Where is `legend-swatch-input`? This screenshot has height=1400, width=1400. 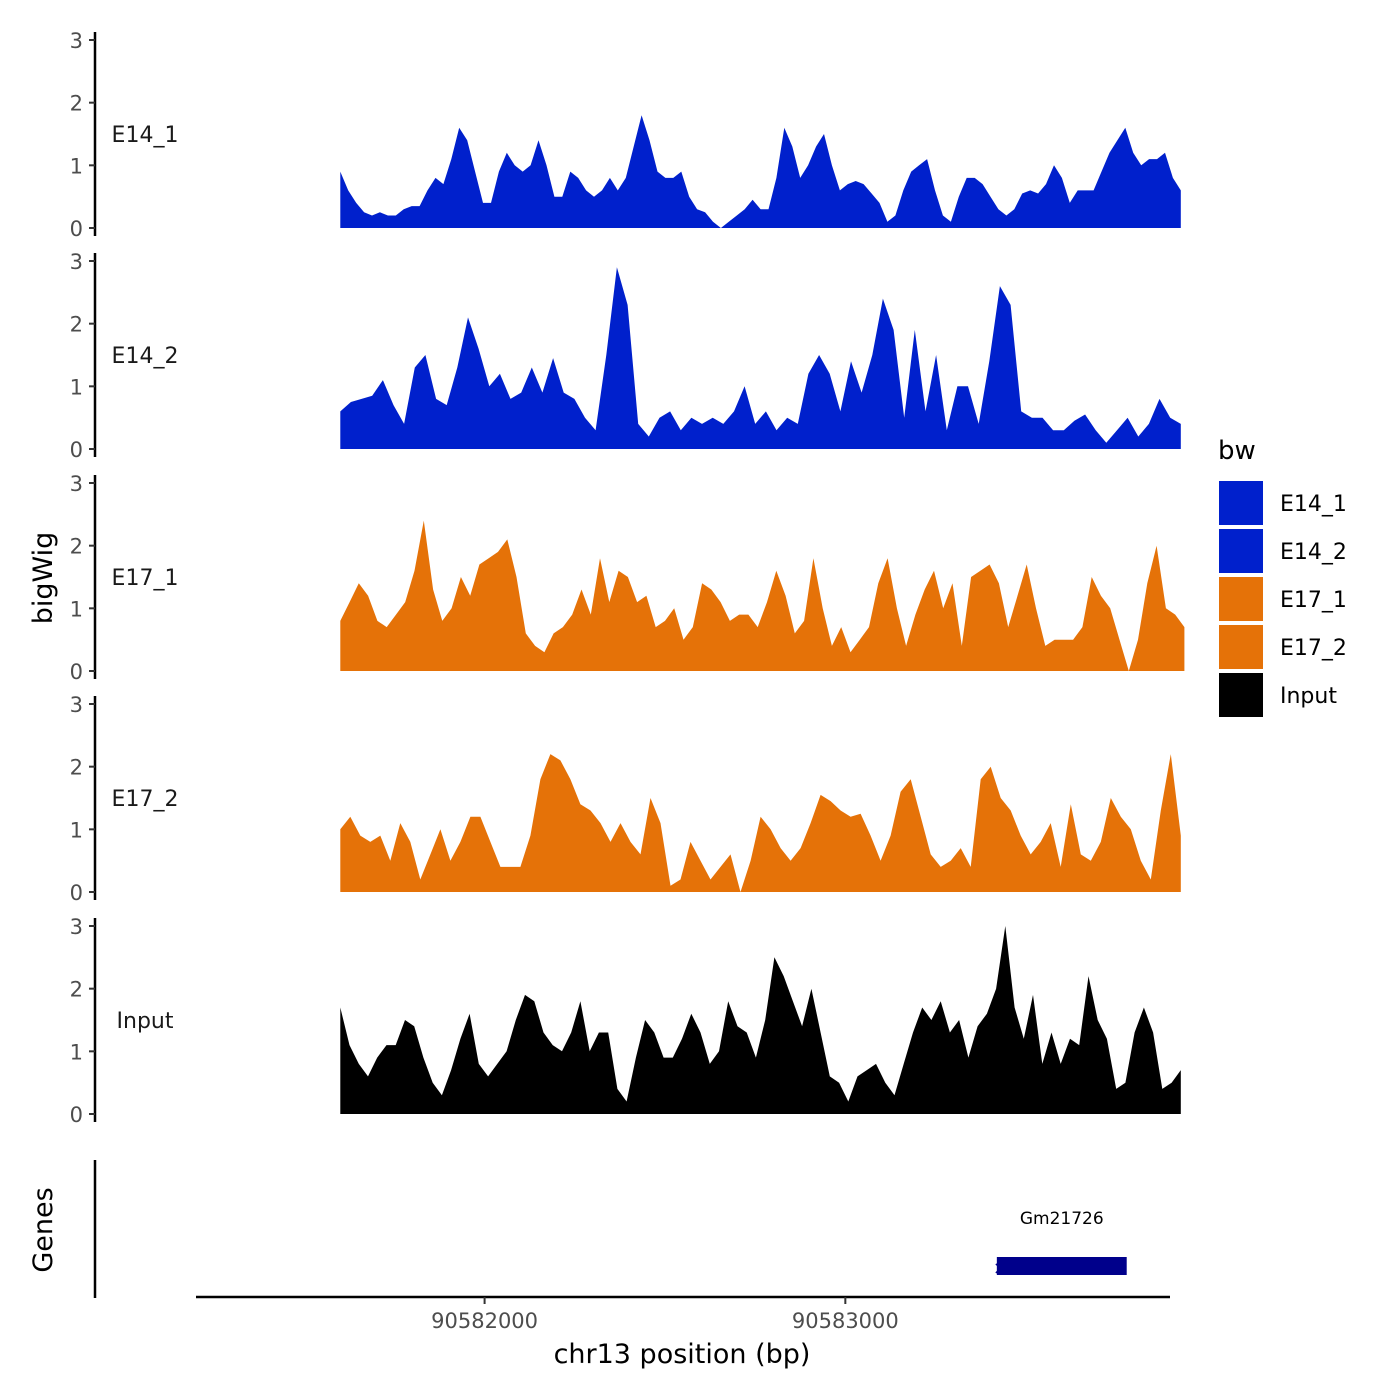
legend-swatch-input is located at coordinates (1241, 695).